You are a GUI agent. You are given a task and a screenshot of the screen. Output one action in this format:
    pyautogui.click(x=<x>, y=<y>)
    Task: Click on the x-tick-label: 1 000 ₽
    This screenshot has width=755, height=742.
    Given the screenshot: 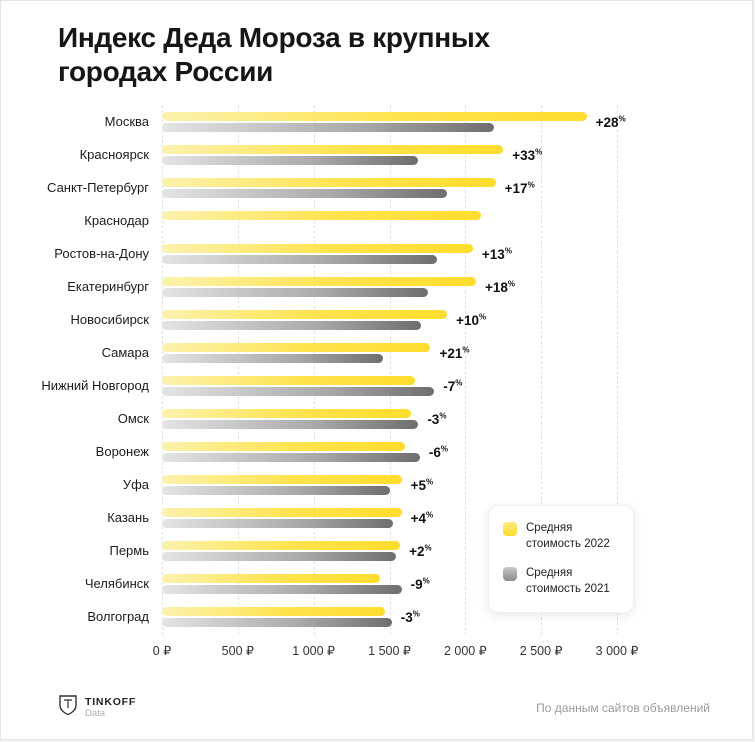 What is the action you would take?
    pyautogui.click(x=314, y=651)
    